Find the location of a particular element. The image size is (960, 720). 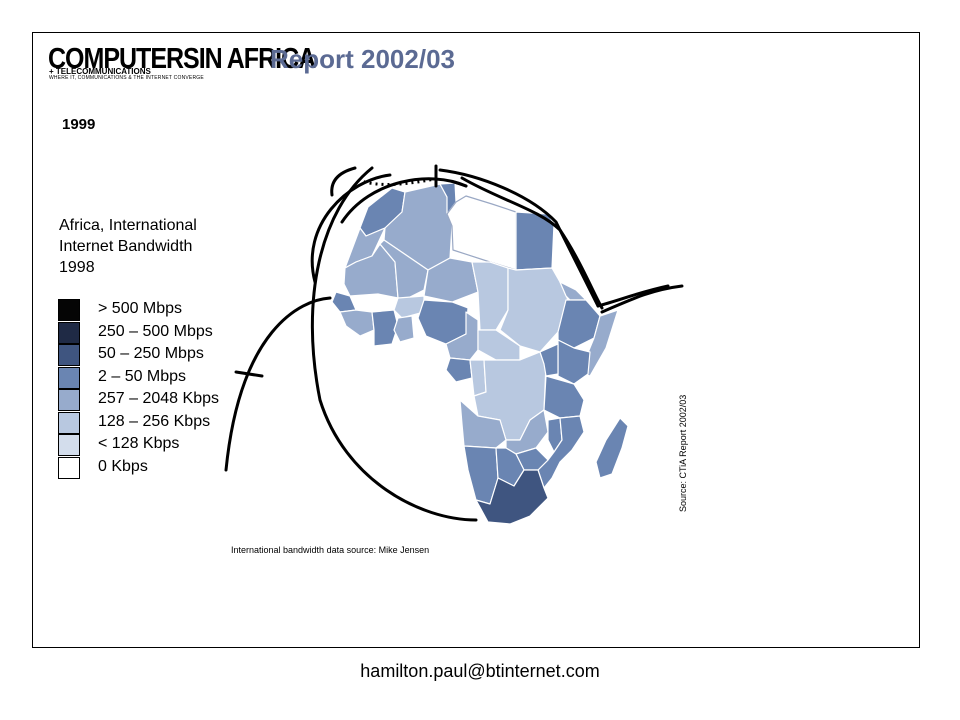

legend-label: > 500 Mbps is located at coordinates (140, 308).